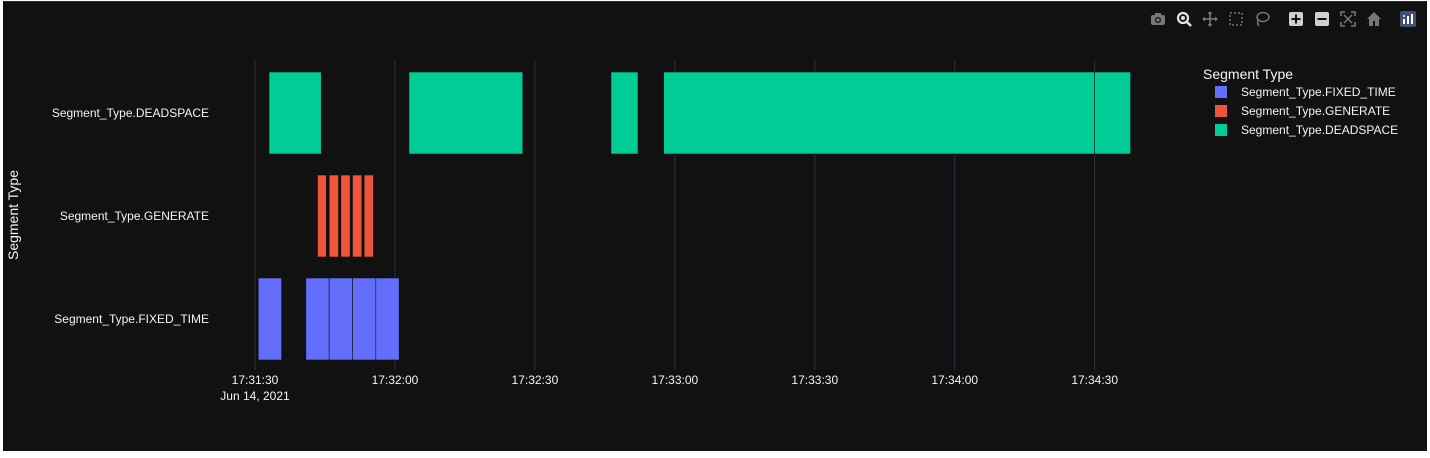  I want to click on x-tick-label: 17:34:30, so click(1094, 380).